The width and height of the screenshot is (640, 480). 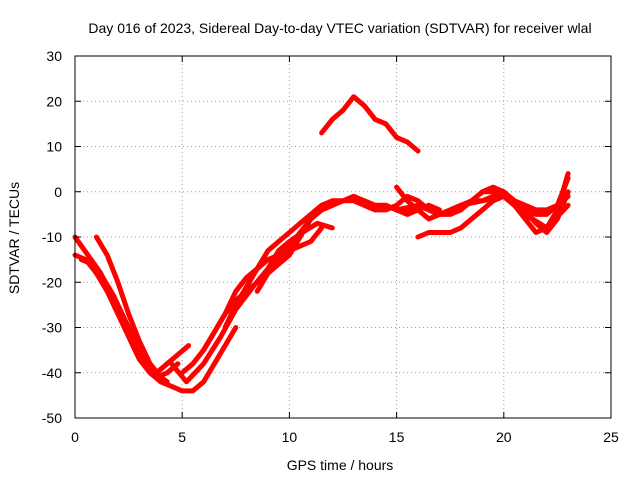 I want to click on x-tick-label: 0, so click(x=75, y=437).